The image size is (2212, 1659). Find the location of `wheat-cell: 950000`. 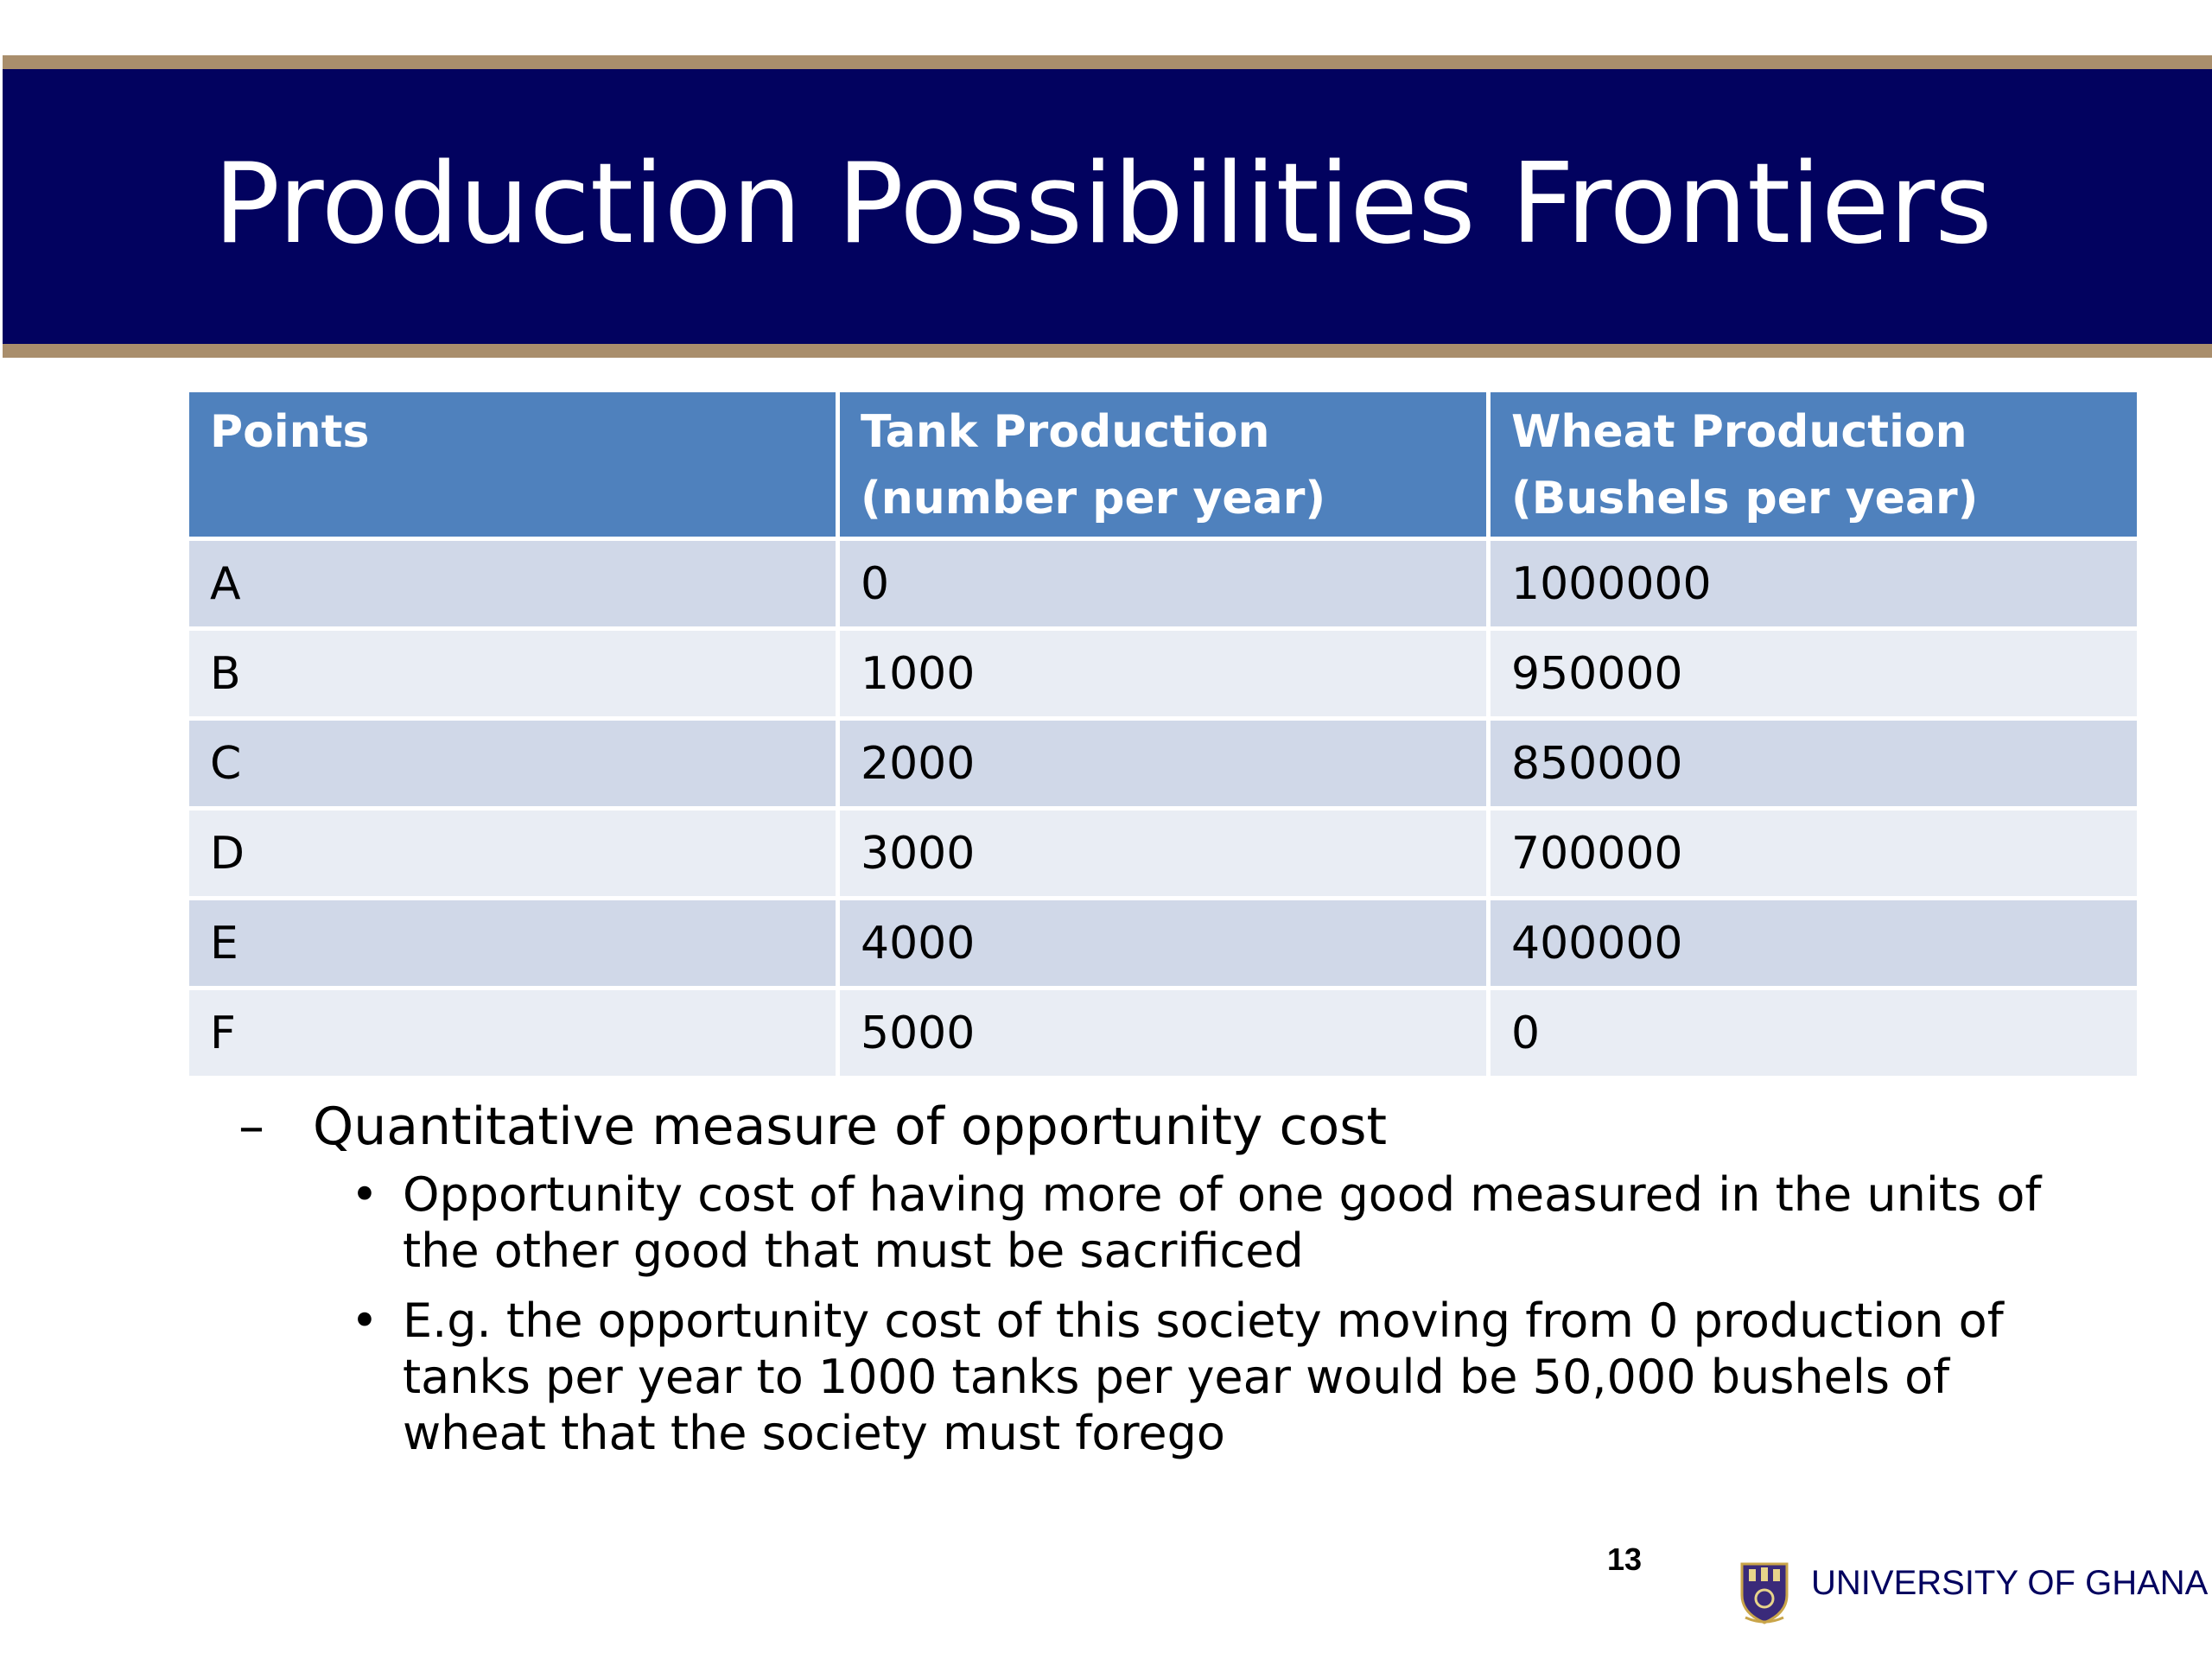

wheat-cell: 950000 is located at coordinates (1813, 673).